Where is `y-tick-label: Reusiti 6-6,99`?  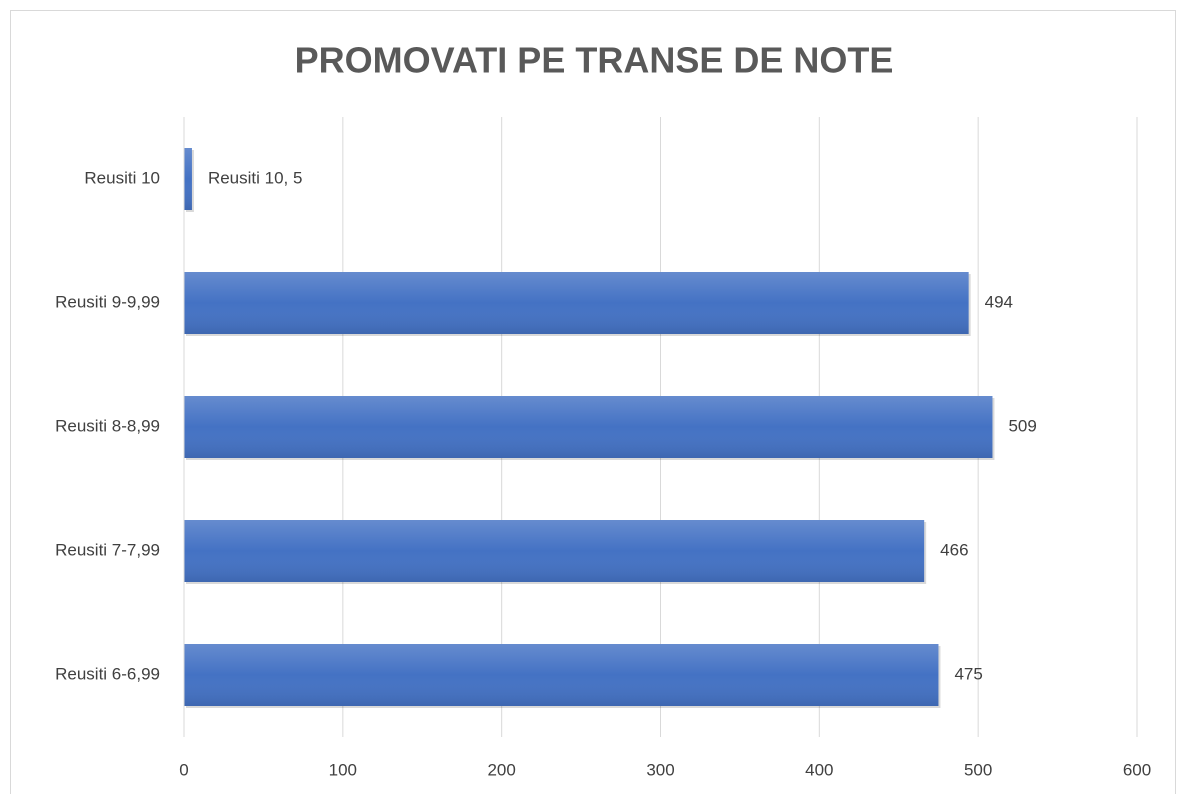 y-tick-label: Reusiti 6-6,99 is located at coordinates (107, 673).